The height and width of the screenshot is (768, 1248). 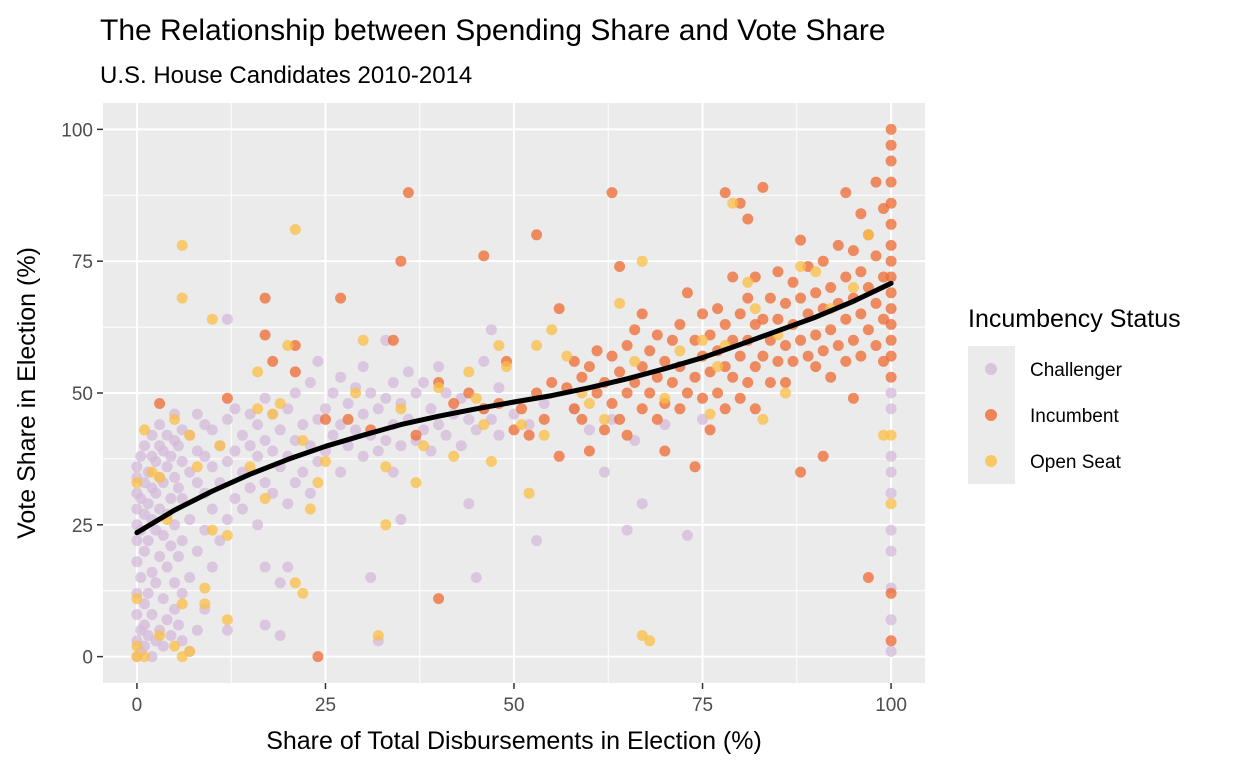 I want to click on y-axis-title: Vote Share in Election (%), so click(x=27, y=393).